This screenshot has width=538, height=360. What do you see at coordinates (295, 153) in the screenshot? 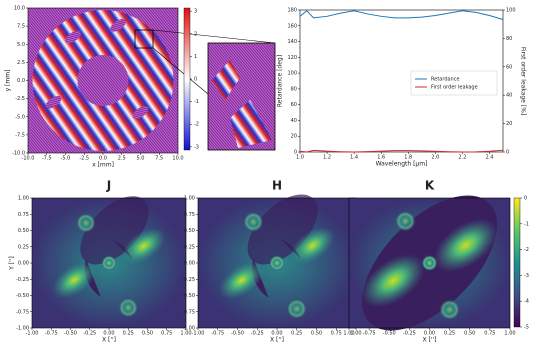
I see `y-tick-label: 0` at bounding box center [295, 153].